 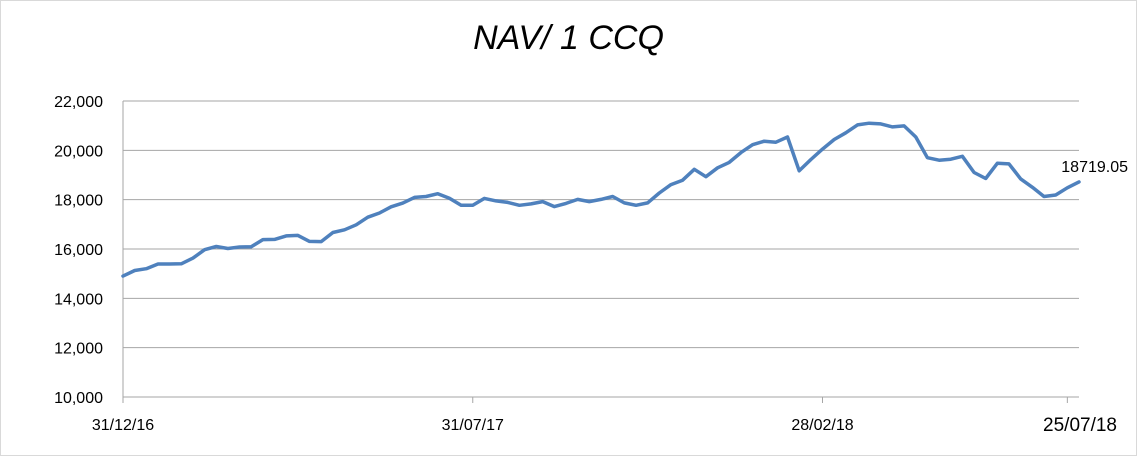 What do you see at coordinates (78, 151) in the screenshot?
I see `y-tick-label: 20,000` at bounding box center [78, 151].